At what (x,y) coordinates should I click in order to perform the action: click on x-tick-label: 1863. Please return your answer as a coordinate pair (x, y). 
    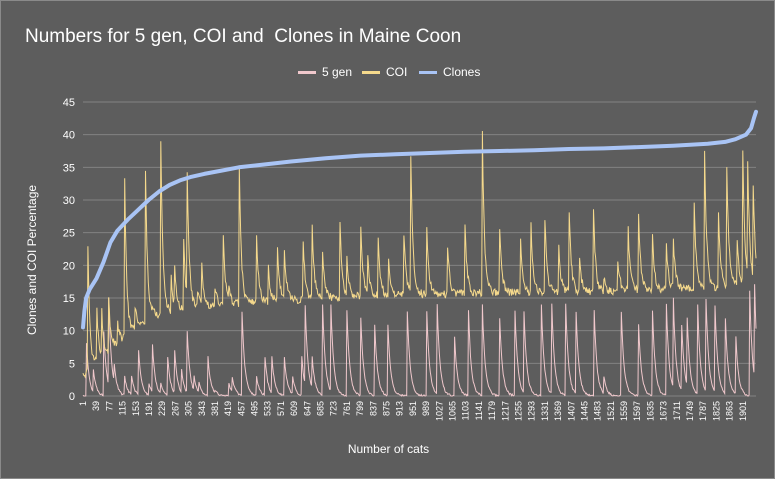
    Looking at the image, I should click on (730, 411).